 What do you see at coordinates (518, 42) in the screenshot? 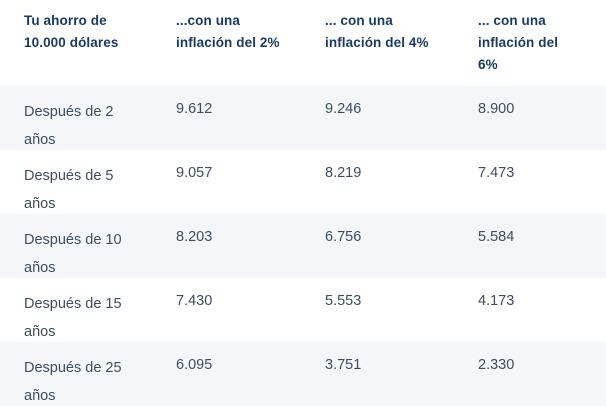
I see `column-header-inflation-6: ... con una inflación del 6%` at bounding box center [518, 42].